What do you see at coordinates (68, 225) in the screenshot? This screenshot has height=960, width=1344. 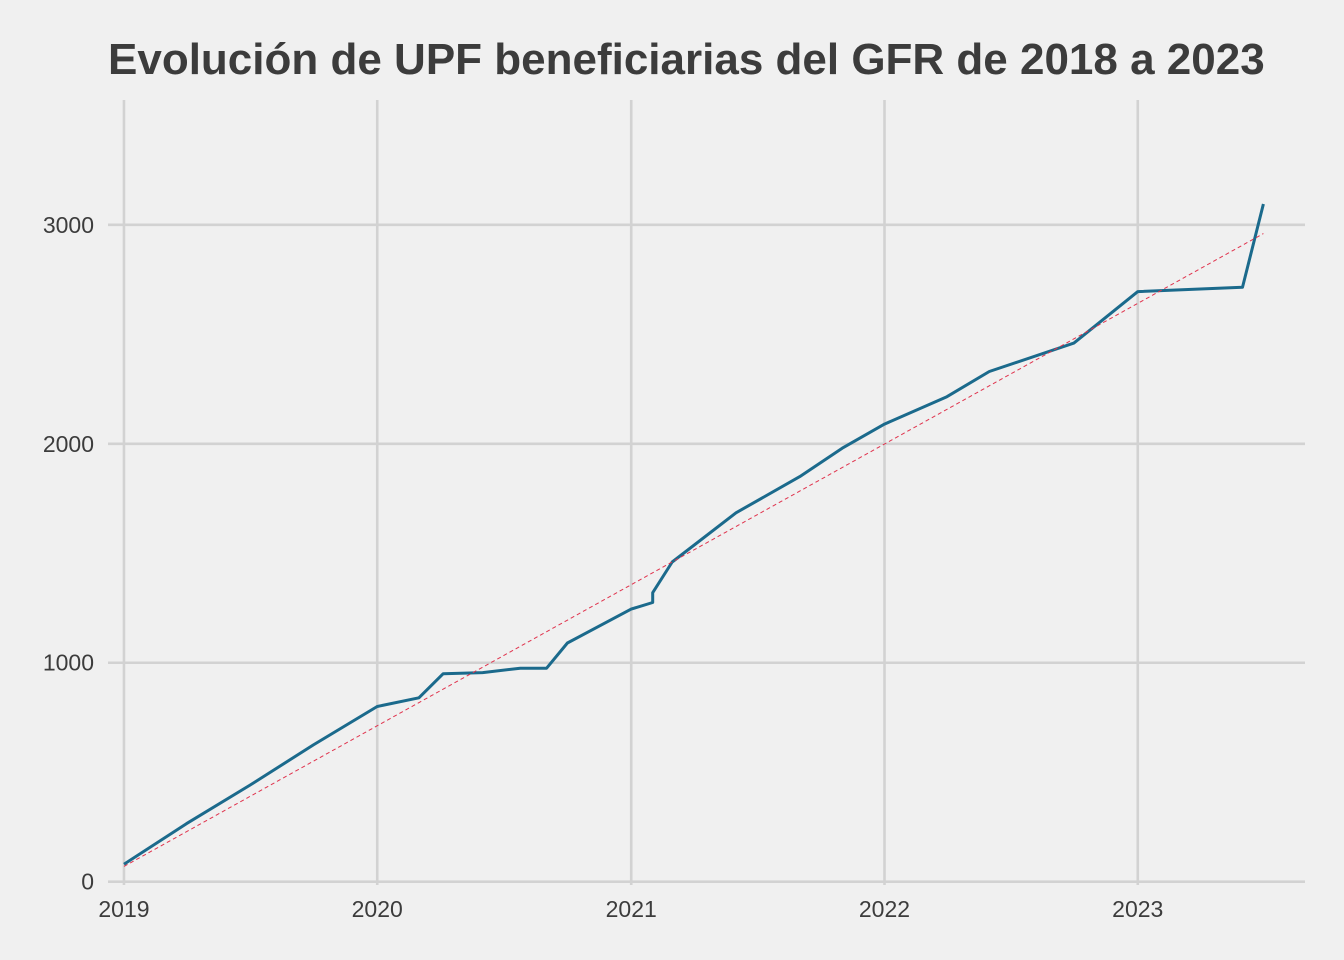 I see `y-tick-label: 3000` at bounding box center [68, 225].